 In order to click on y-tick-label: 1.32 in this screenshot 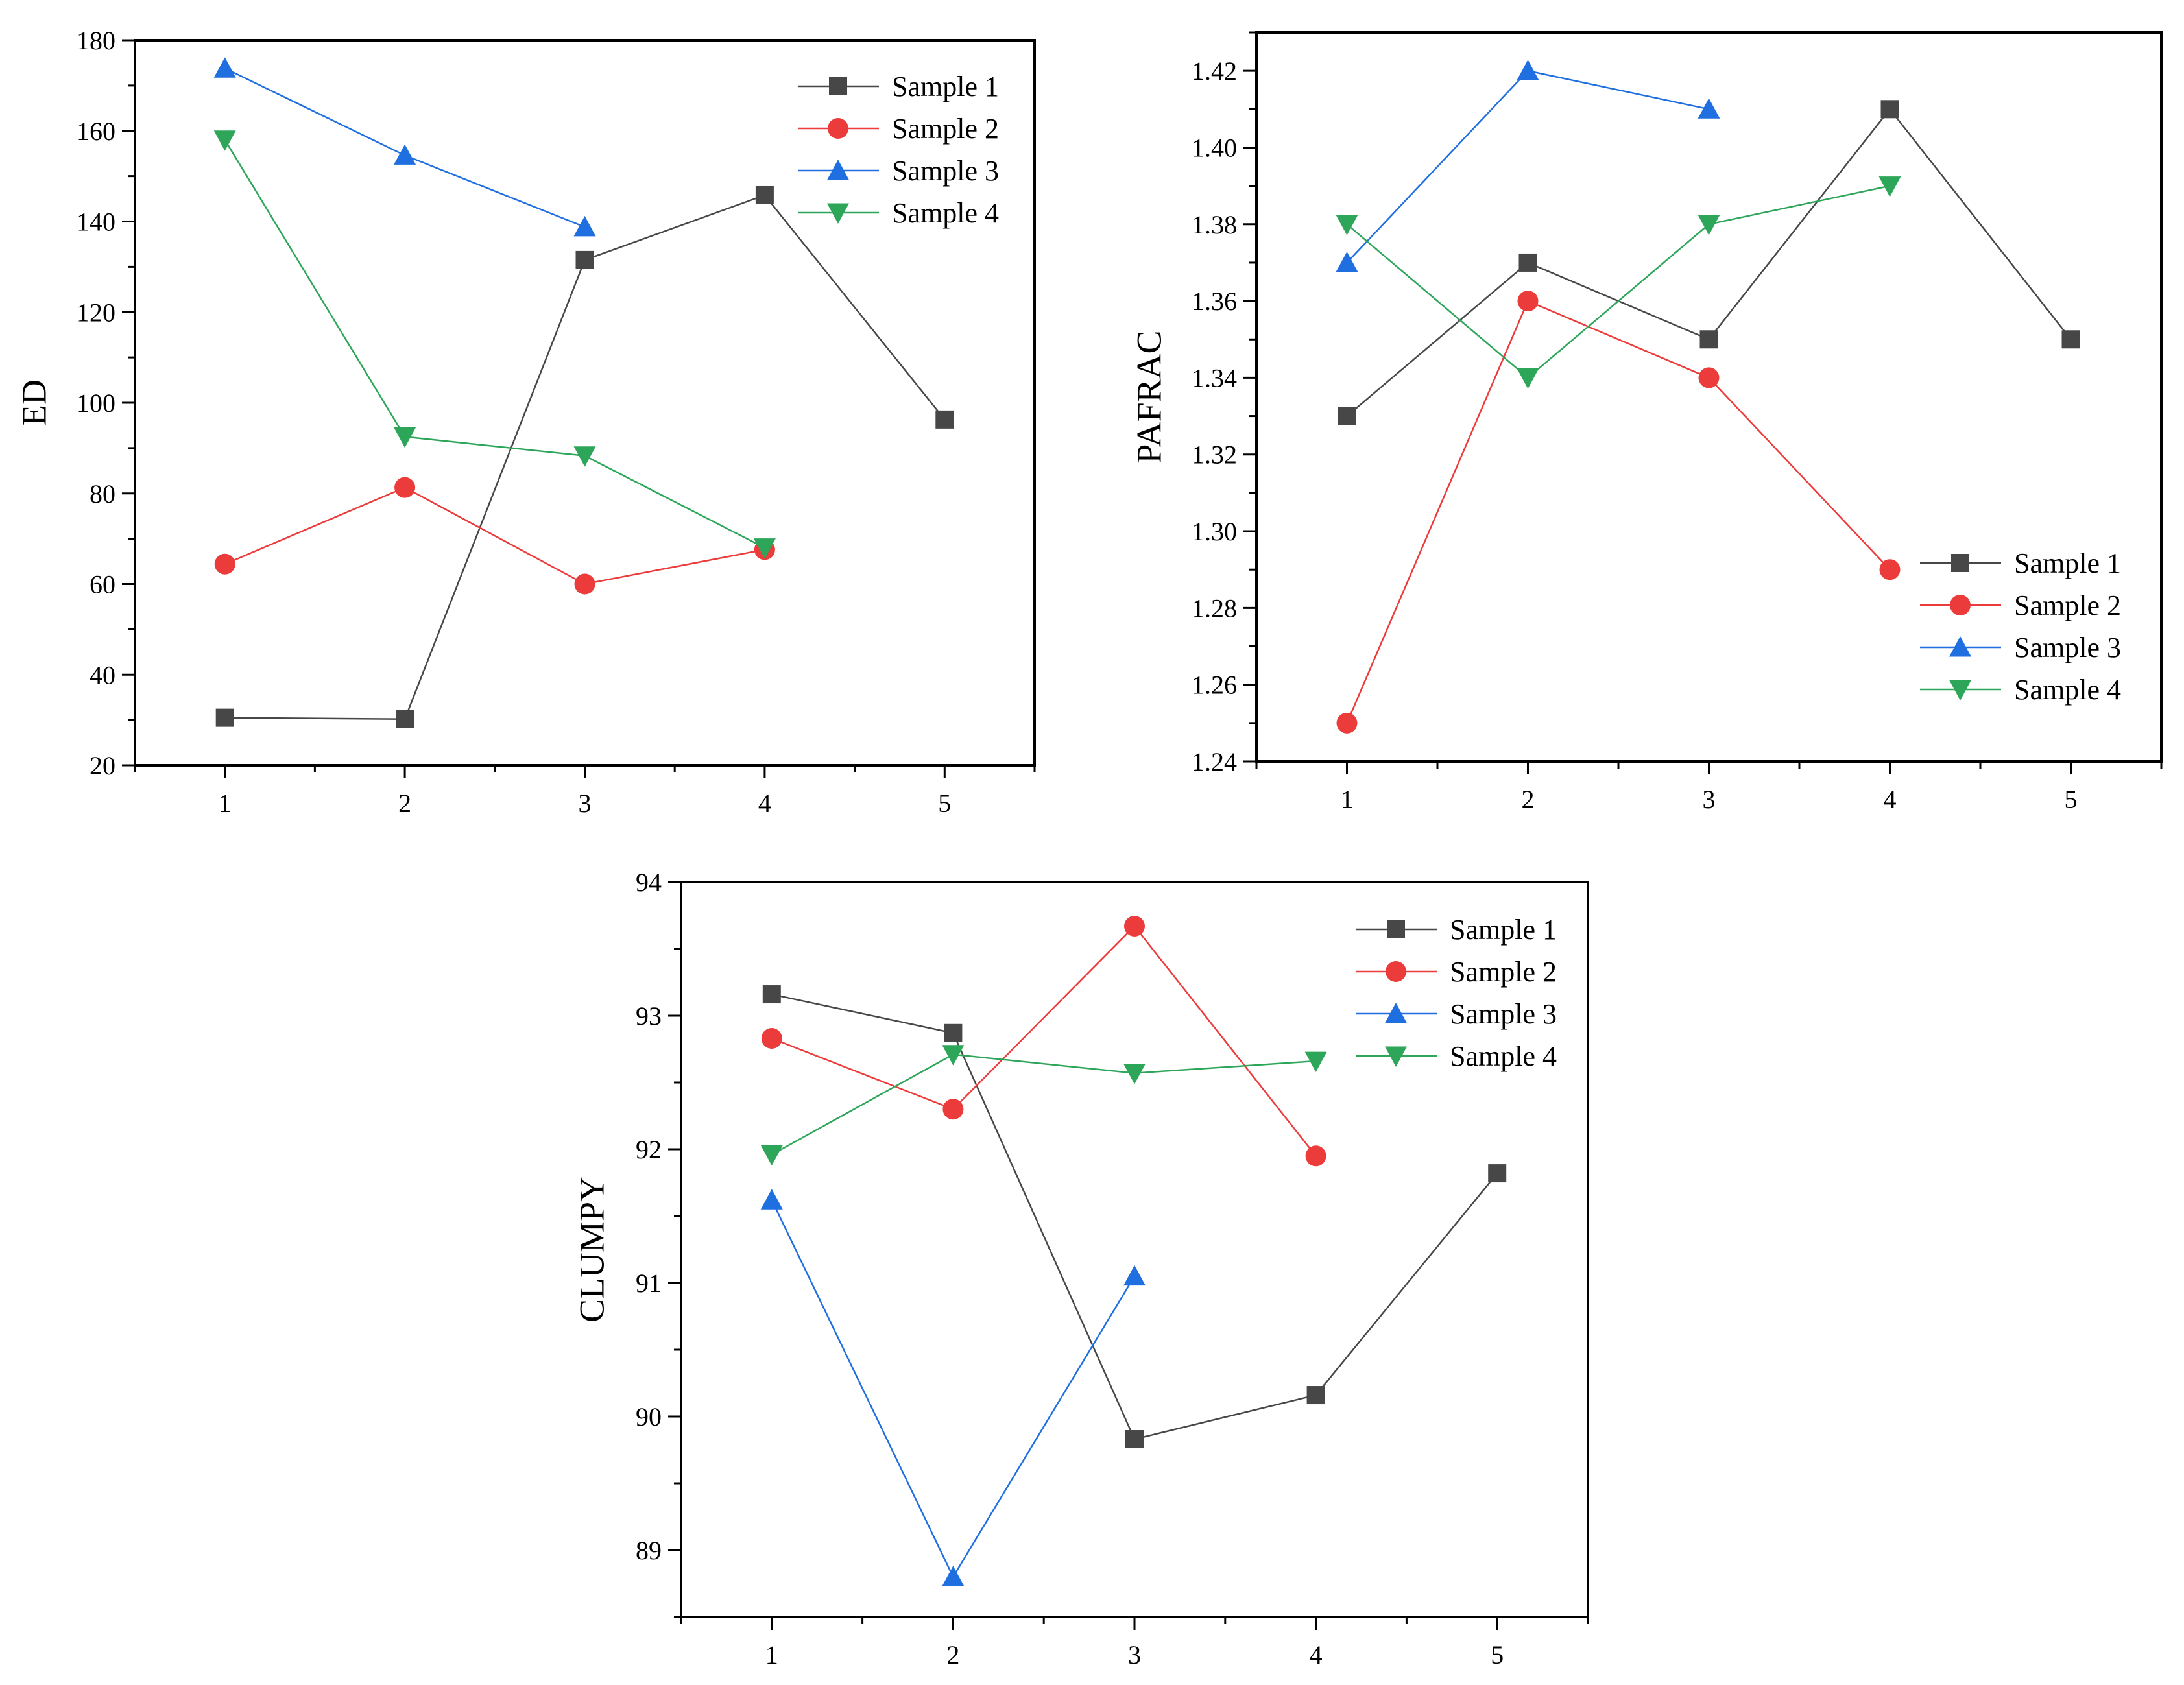, I will do `click(1215, 455)`.